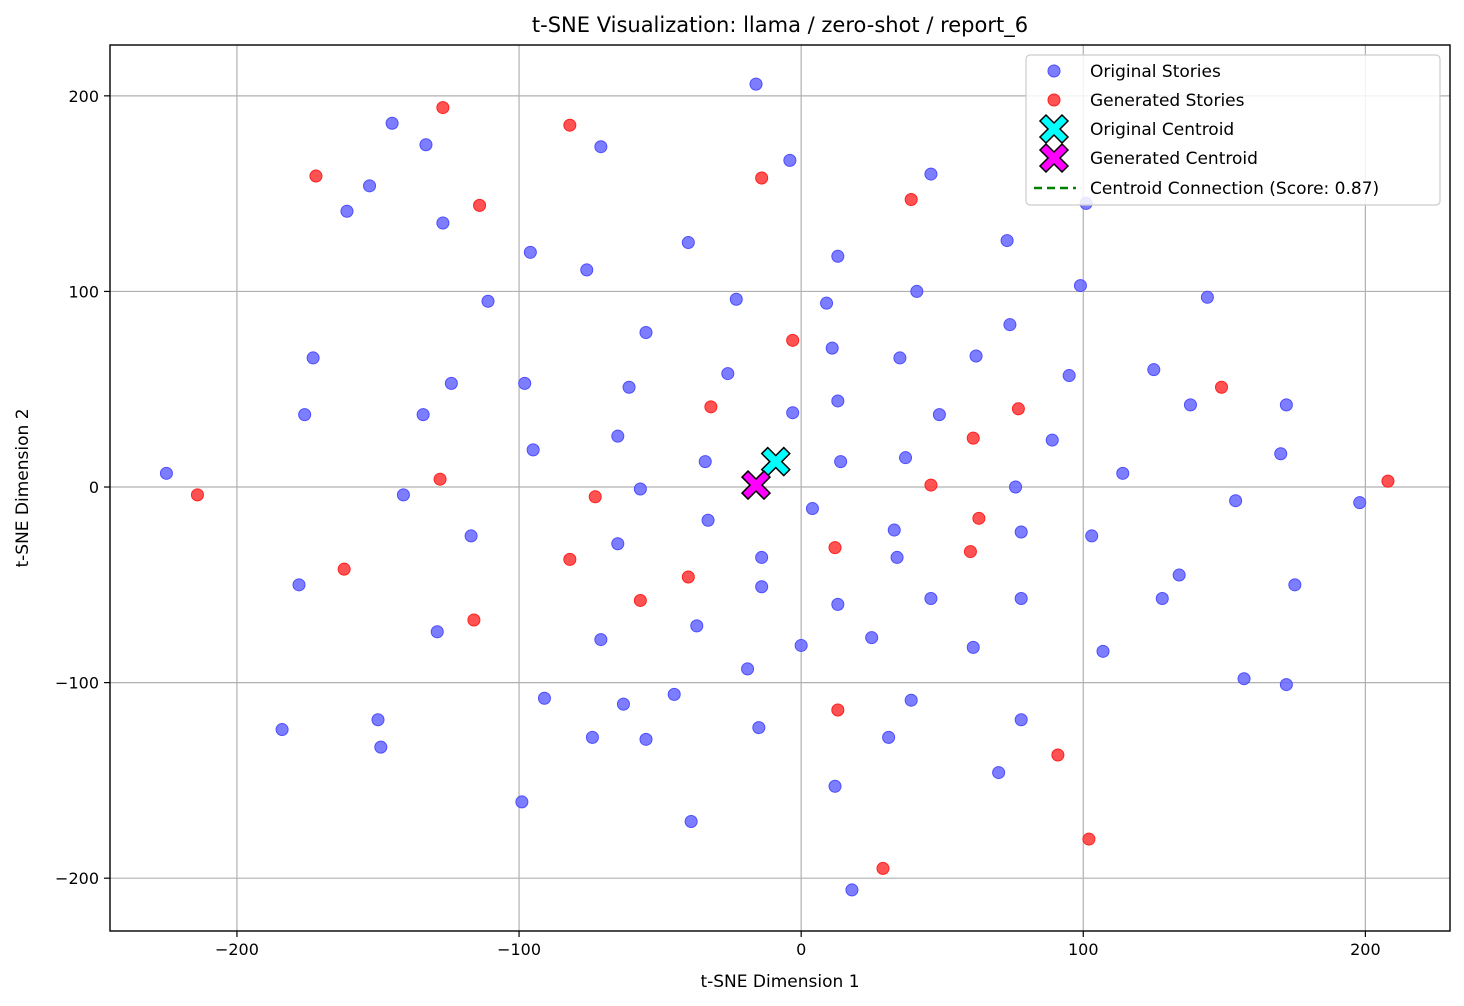 This screenshot has width=1464, height=1006. I want to click on generated-centroid-marker, so click(756, 485).